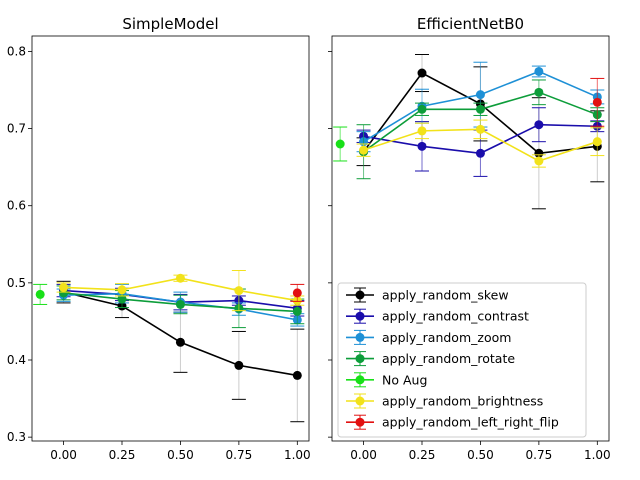  I want to click on legend-label: apply_random_rotate, so click(448, 358).